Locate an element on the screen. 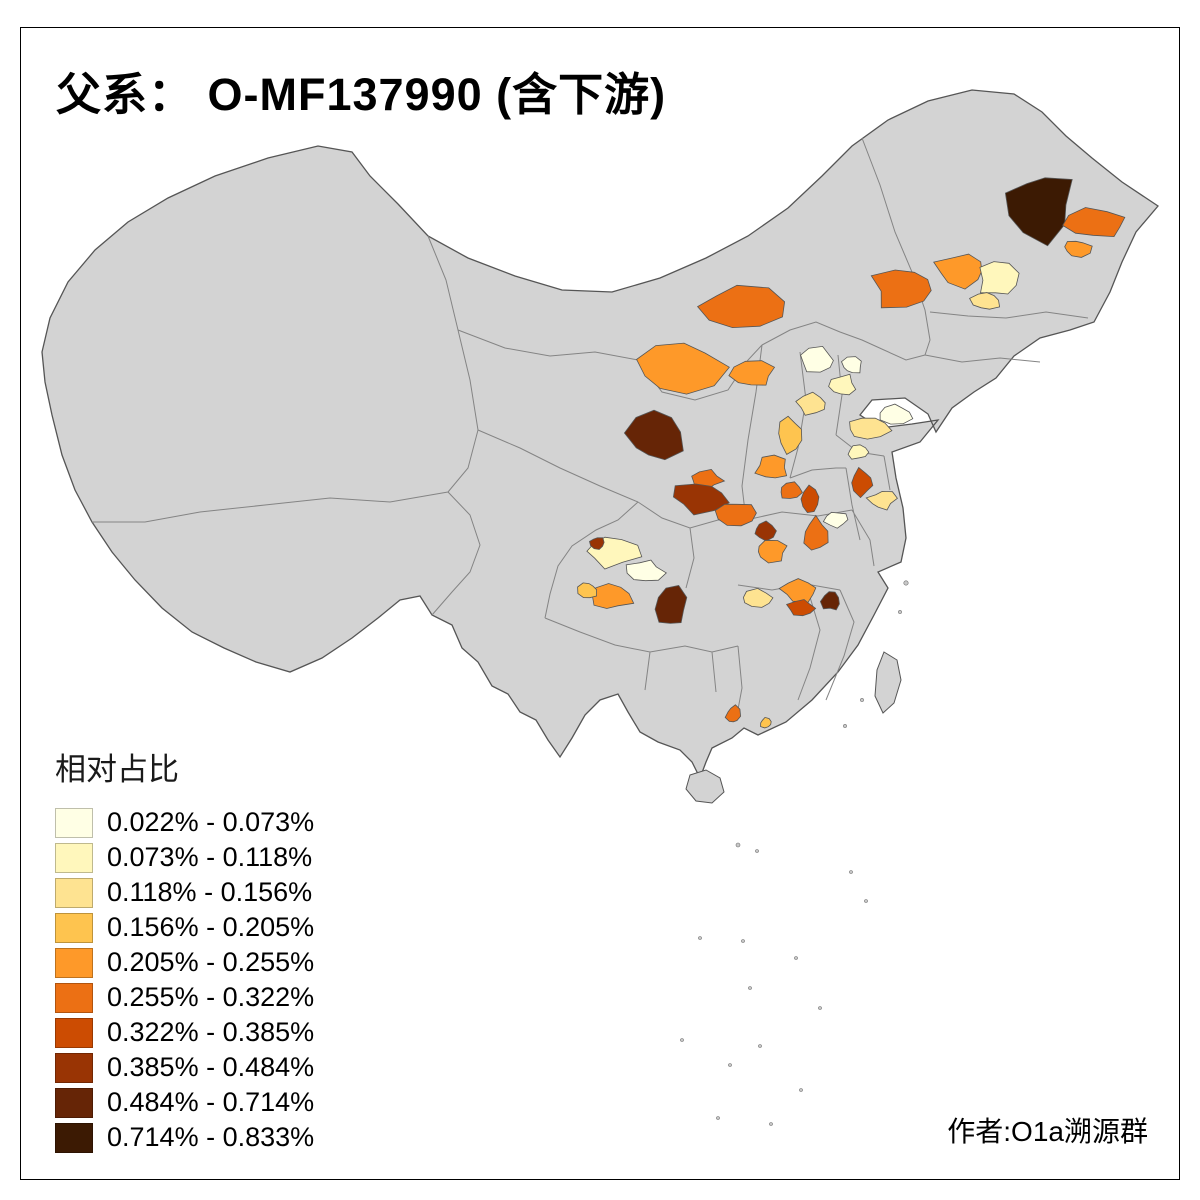 The image size is (1200, 1200). legend-range-label: 0.714% - 0.833% is located at coordinates (211, 1137).